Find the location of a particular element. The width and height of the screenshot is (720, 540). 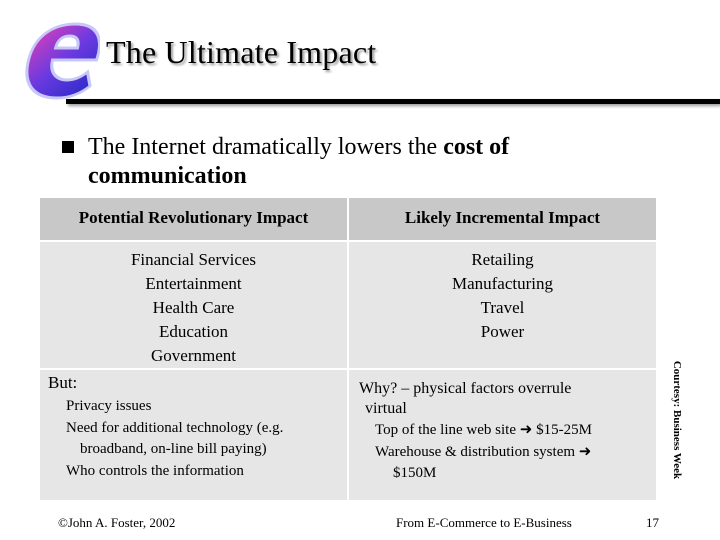

why-item-website: Top of the line web site ➜ $15-25M is located at coordinates (515, 431).